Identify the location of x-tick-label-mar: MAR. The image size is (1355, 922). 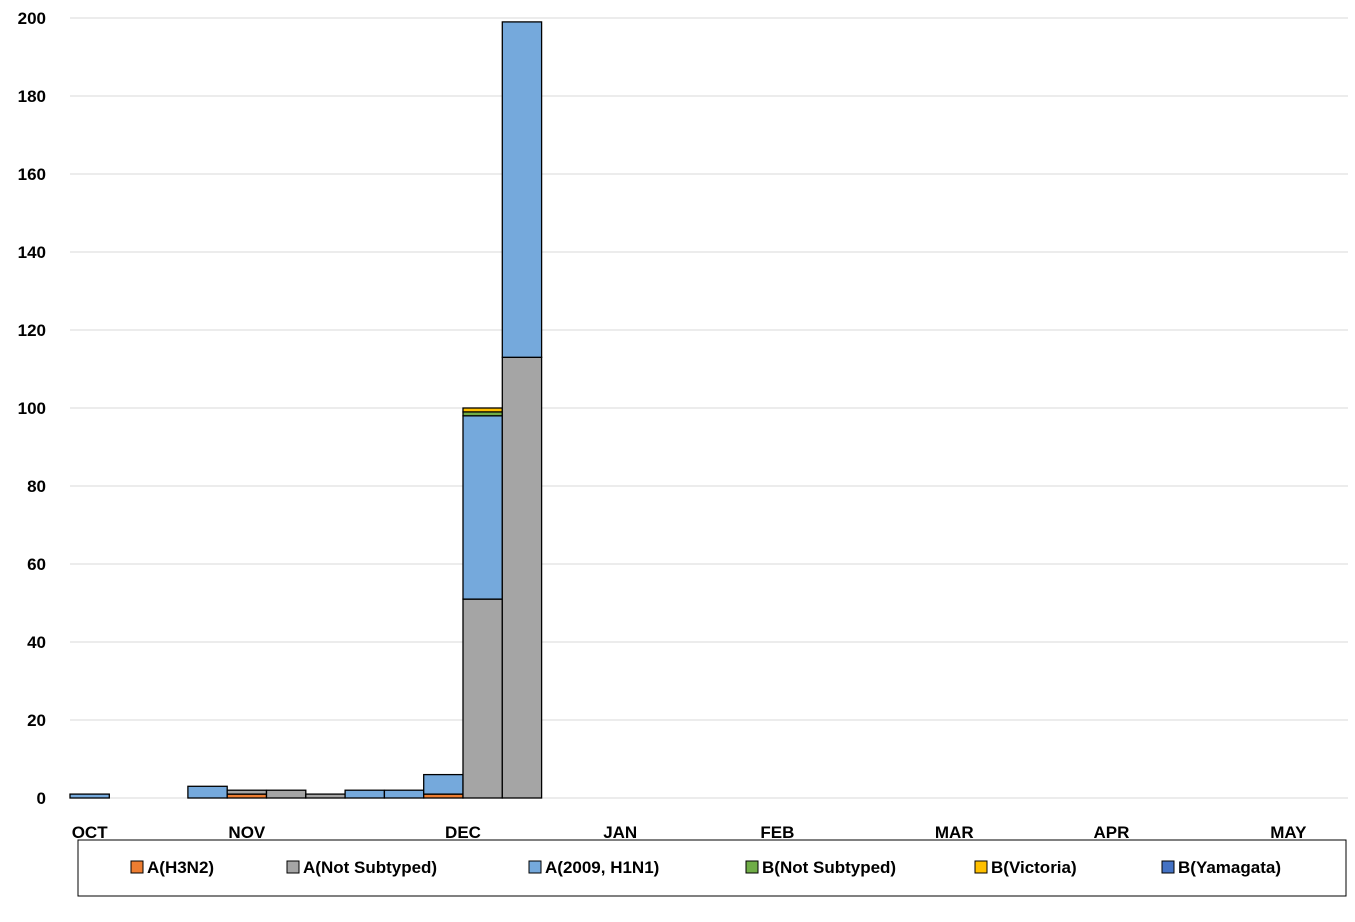
(954, 832).